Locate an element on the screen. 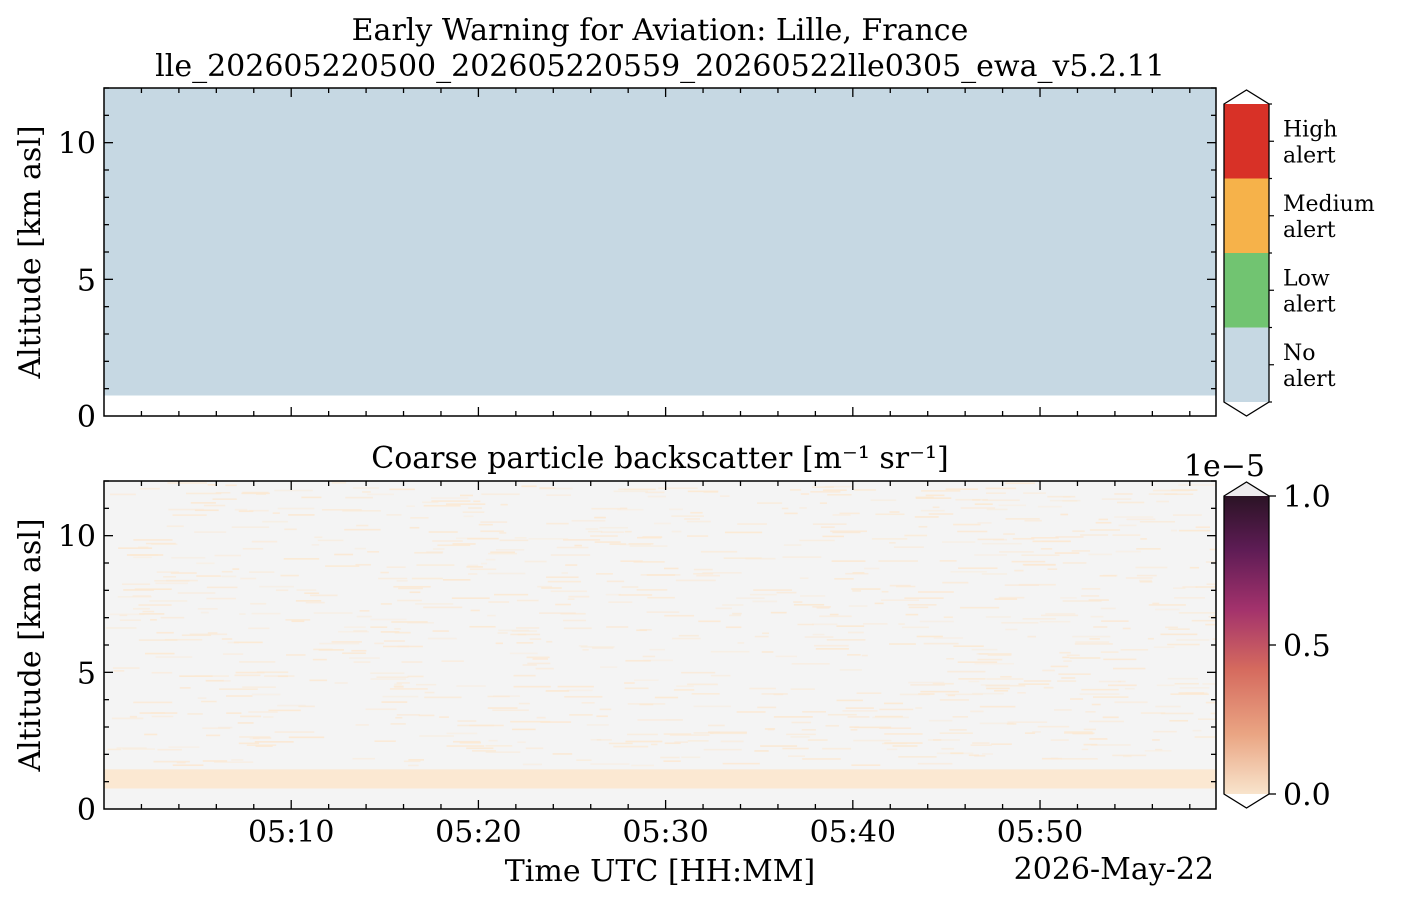 Image resolution: width=1401 pixels, height=904 pixels. backscatter-y-tick-label: 0 is located at coordinates (86, 810).